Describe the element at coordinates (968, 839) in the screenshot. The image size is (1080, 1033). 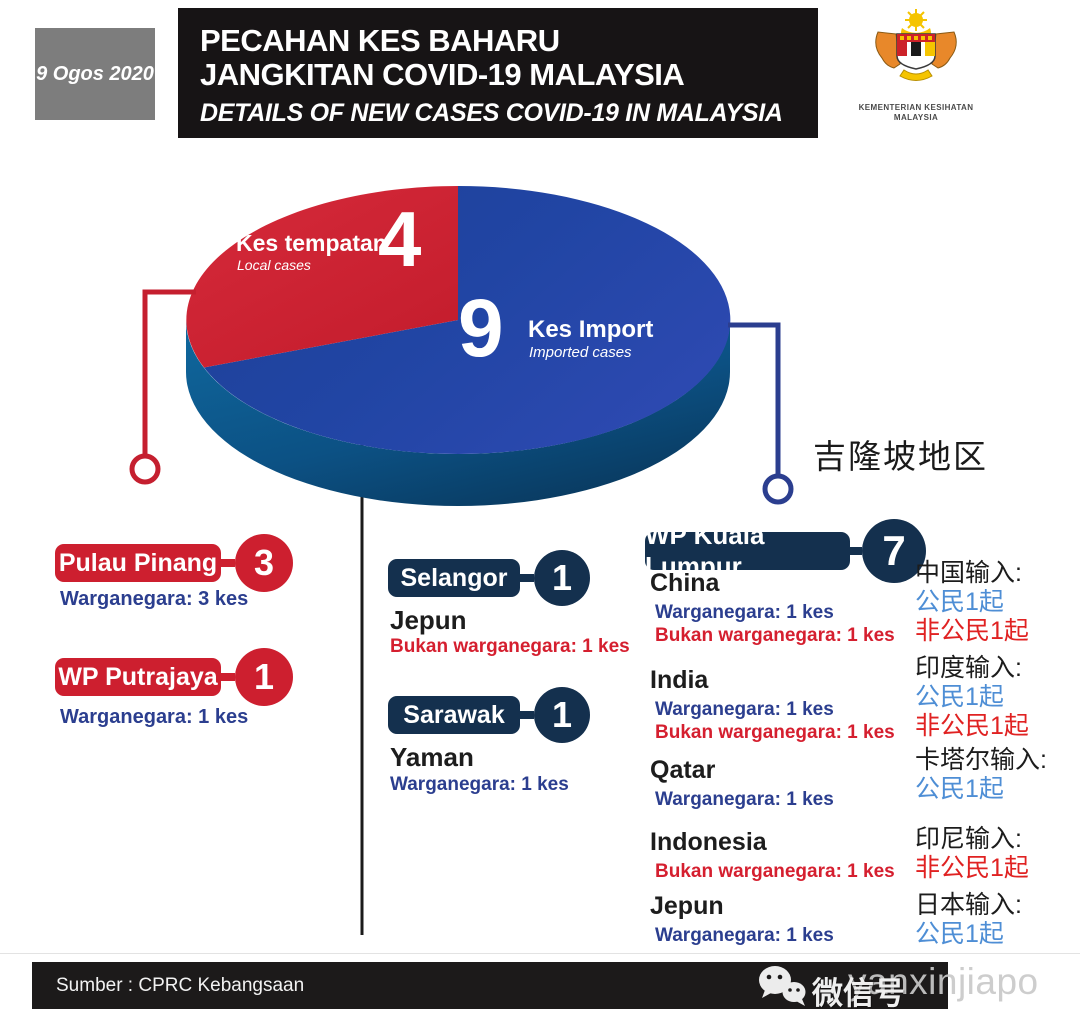
I see `cn-title: 印尼输入:` at that location.